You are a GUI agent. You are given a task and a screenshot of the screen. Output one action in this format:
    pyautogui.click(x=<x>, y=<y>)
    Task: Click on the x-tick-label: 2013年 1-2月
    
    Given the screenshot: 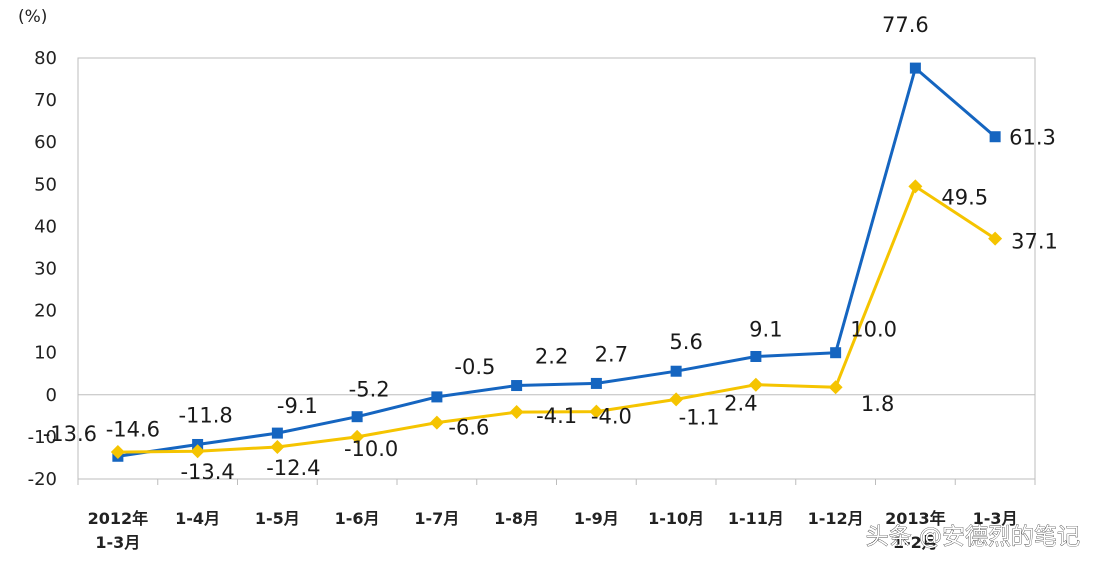 What is the action you would take?
    pyautogui.click(x=915, y=530)
    